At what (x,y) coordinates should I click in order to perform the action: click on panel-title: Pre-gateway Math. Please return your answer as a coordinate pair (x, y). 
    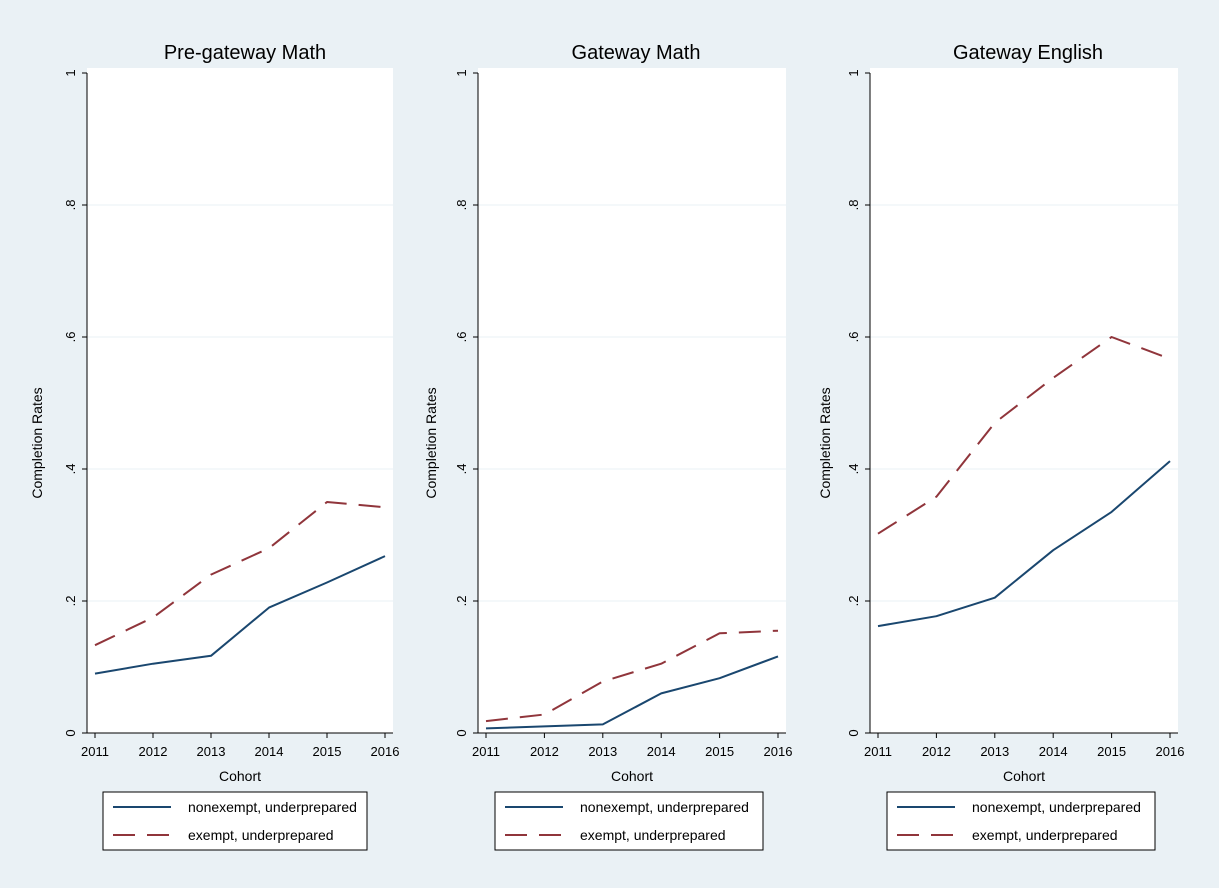
    Looking at the image, I should click on (245, 53).